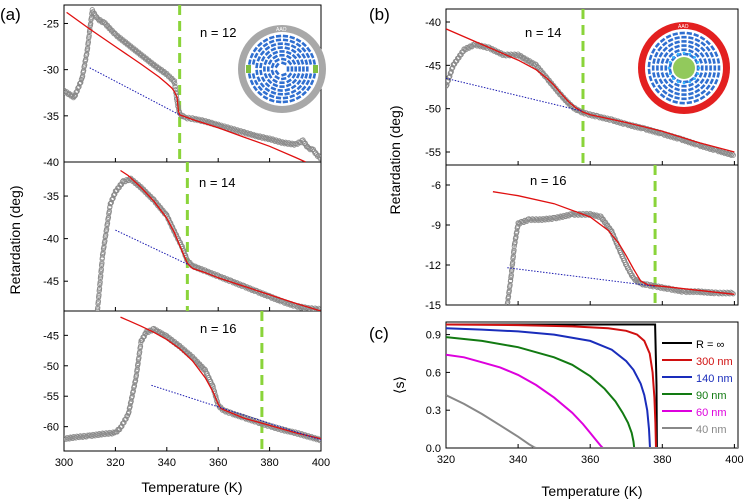 The height and width of the screenshot is (503, 750). Describe the element at coordinates (51, 367) in the screenshot. I see `ytick-label-a3-1: -50` at that location.